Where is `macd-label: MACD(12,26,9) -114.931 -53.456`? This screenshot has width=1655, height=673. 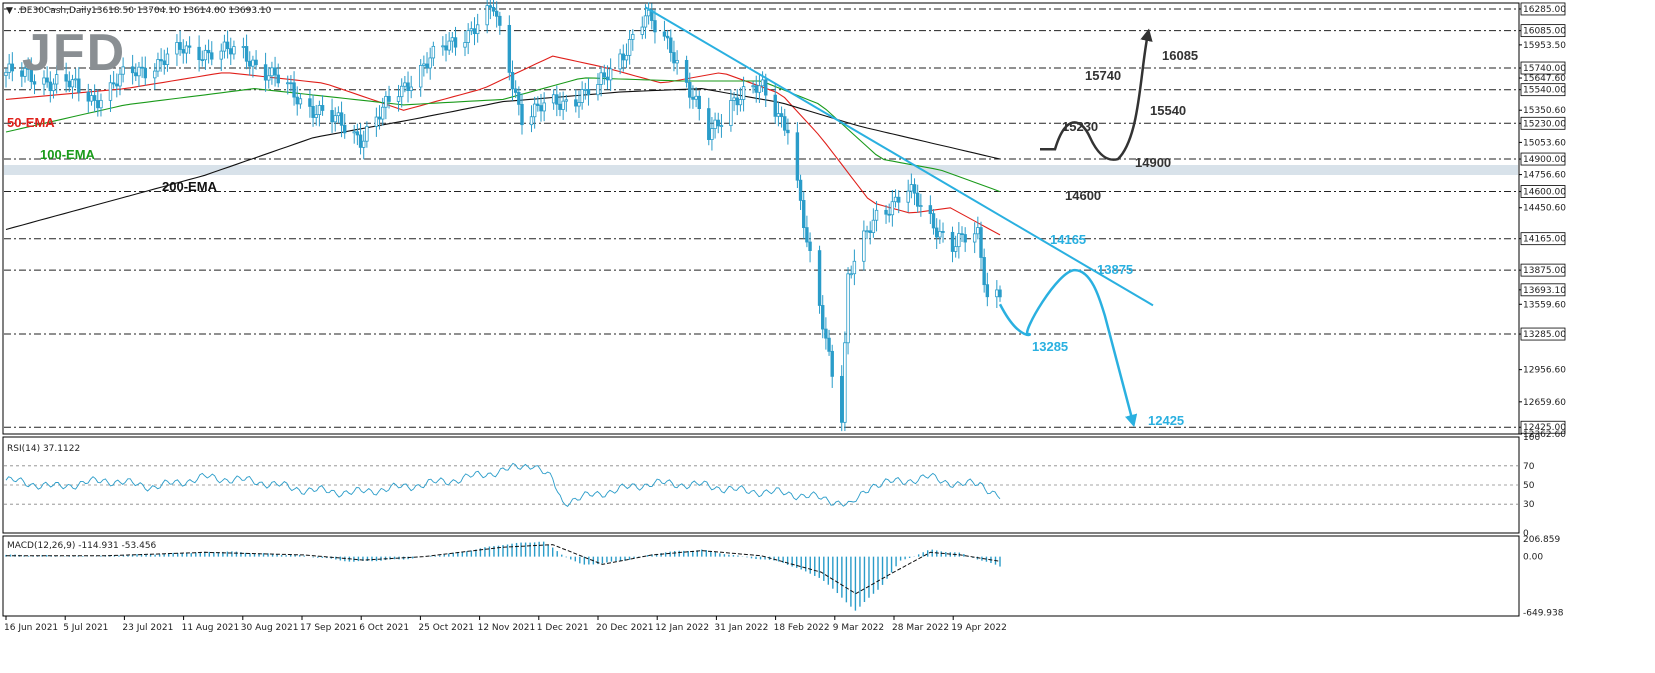
macd-label: MACD(12,26,9) -114.931 -53.456 is located at coordinates (82, 546).